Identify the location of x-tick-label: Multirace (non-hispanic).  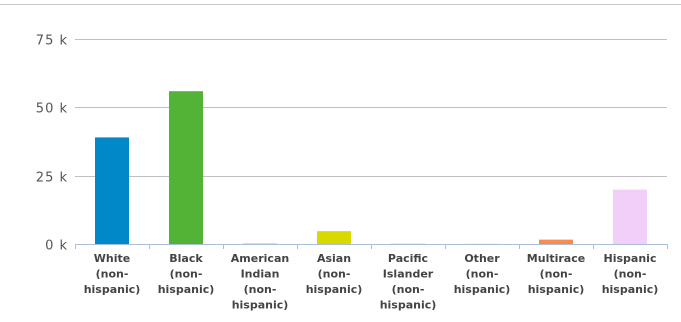
(556, 274).